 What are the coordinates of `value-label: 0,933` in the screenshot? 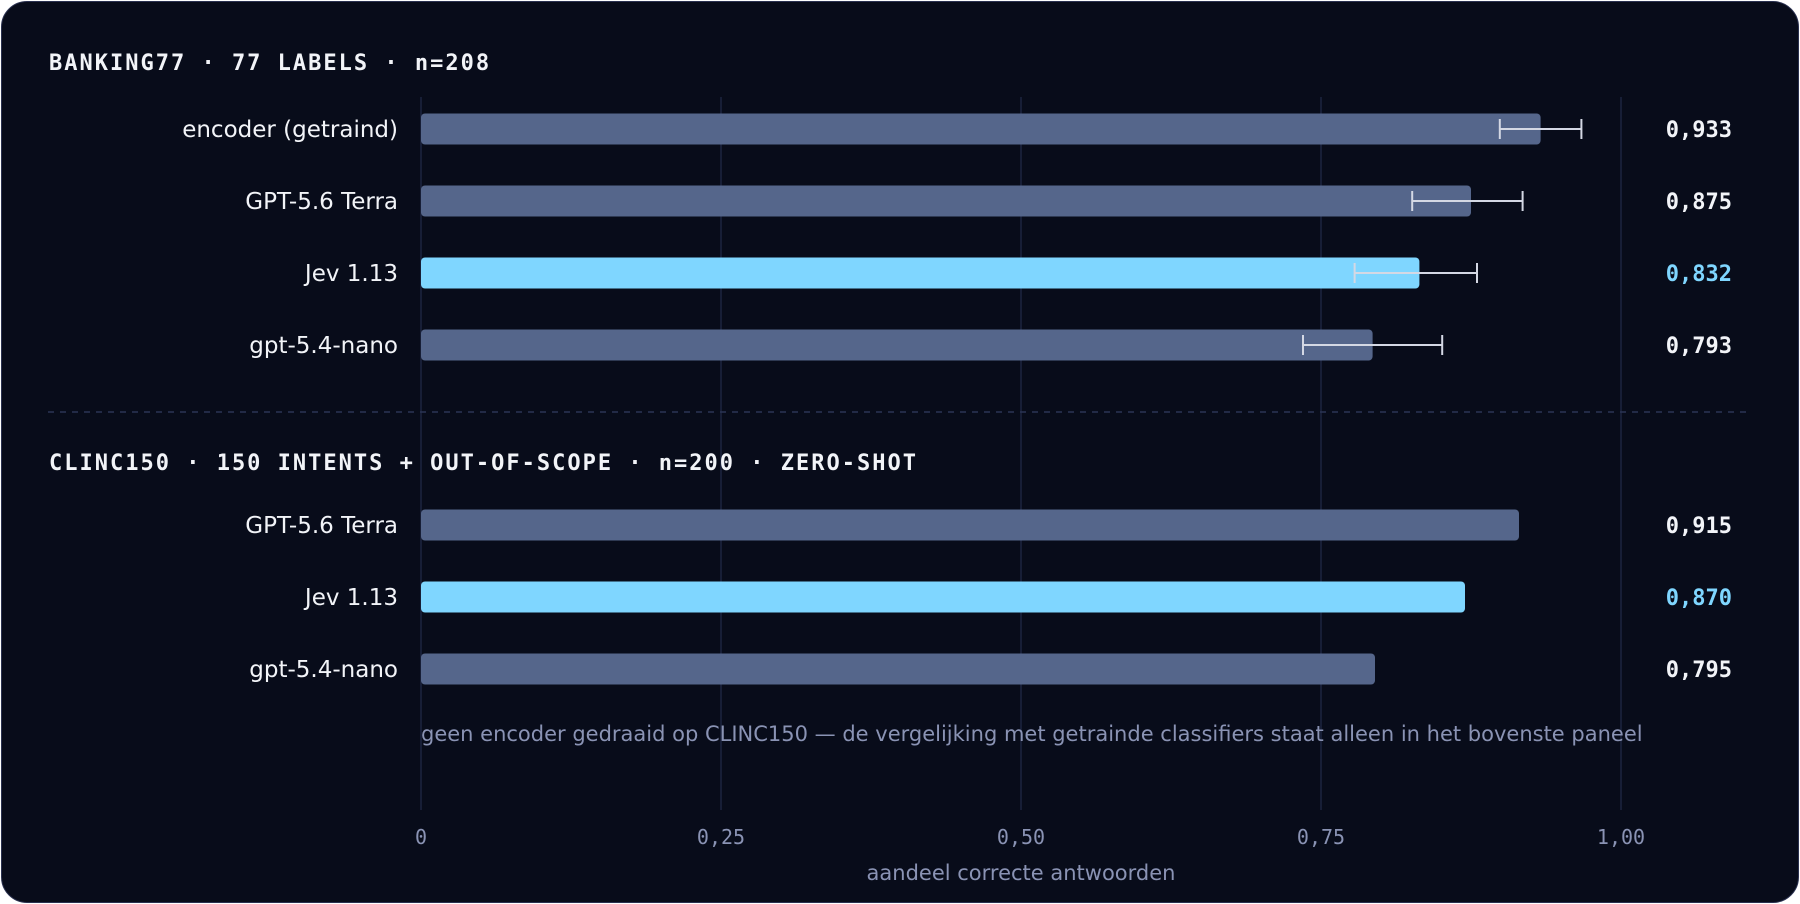 It's located at (1699, 130).